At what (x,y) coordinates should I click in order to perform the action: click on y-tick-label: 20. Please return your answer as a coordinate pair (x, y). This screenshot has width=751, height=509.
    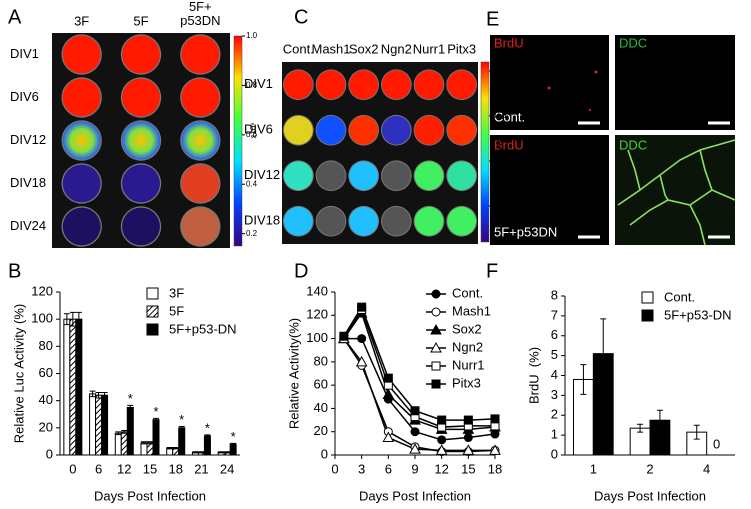
    Looking at the image, I should click on (46, 426).